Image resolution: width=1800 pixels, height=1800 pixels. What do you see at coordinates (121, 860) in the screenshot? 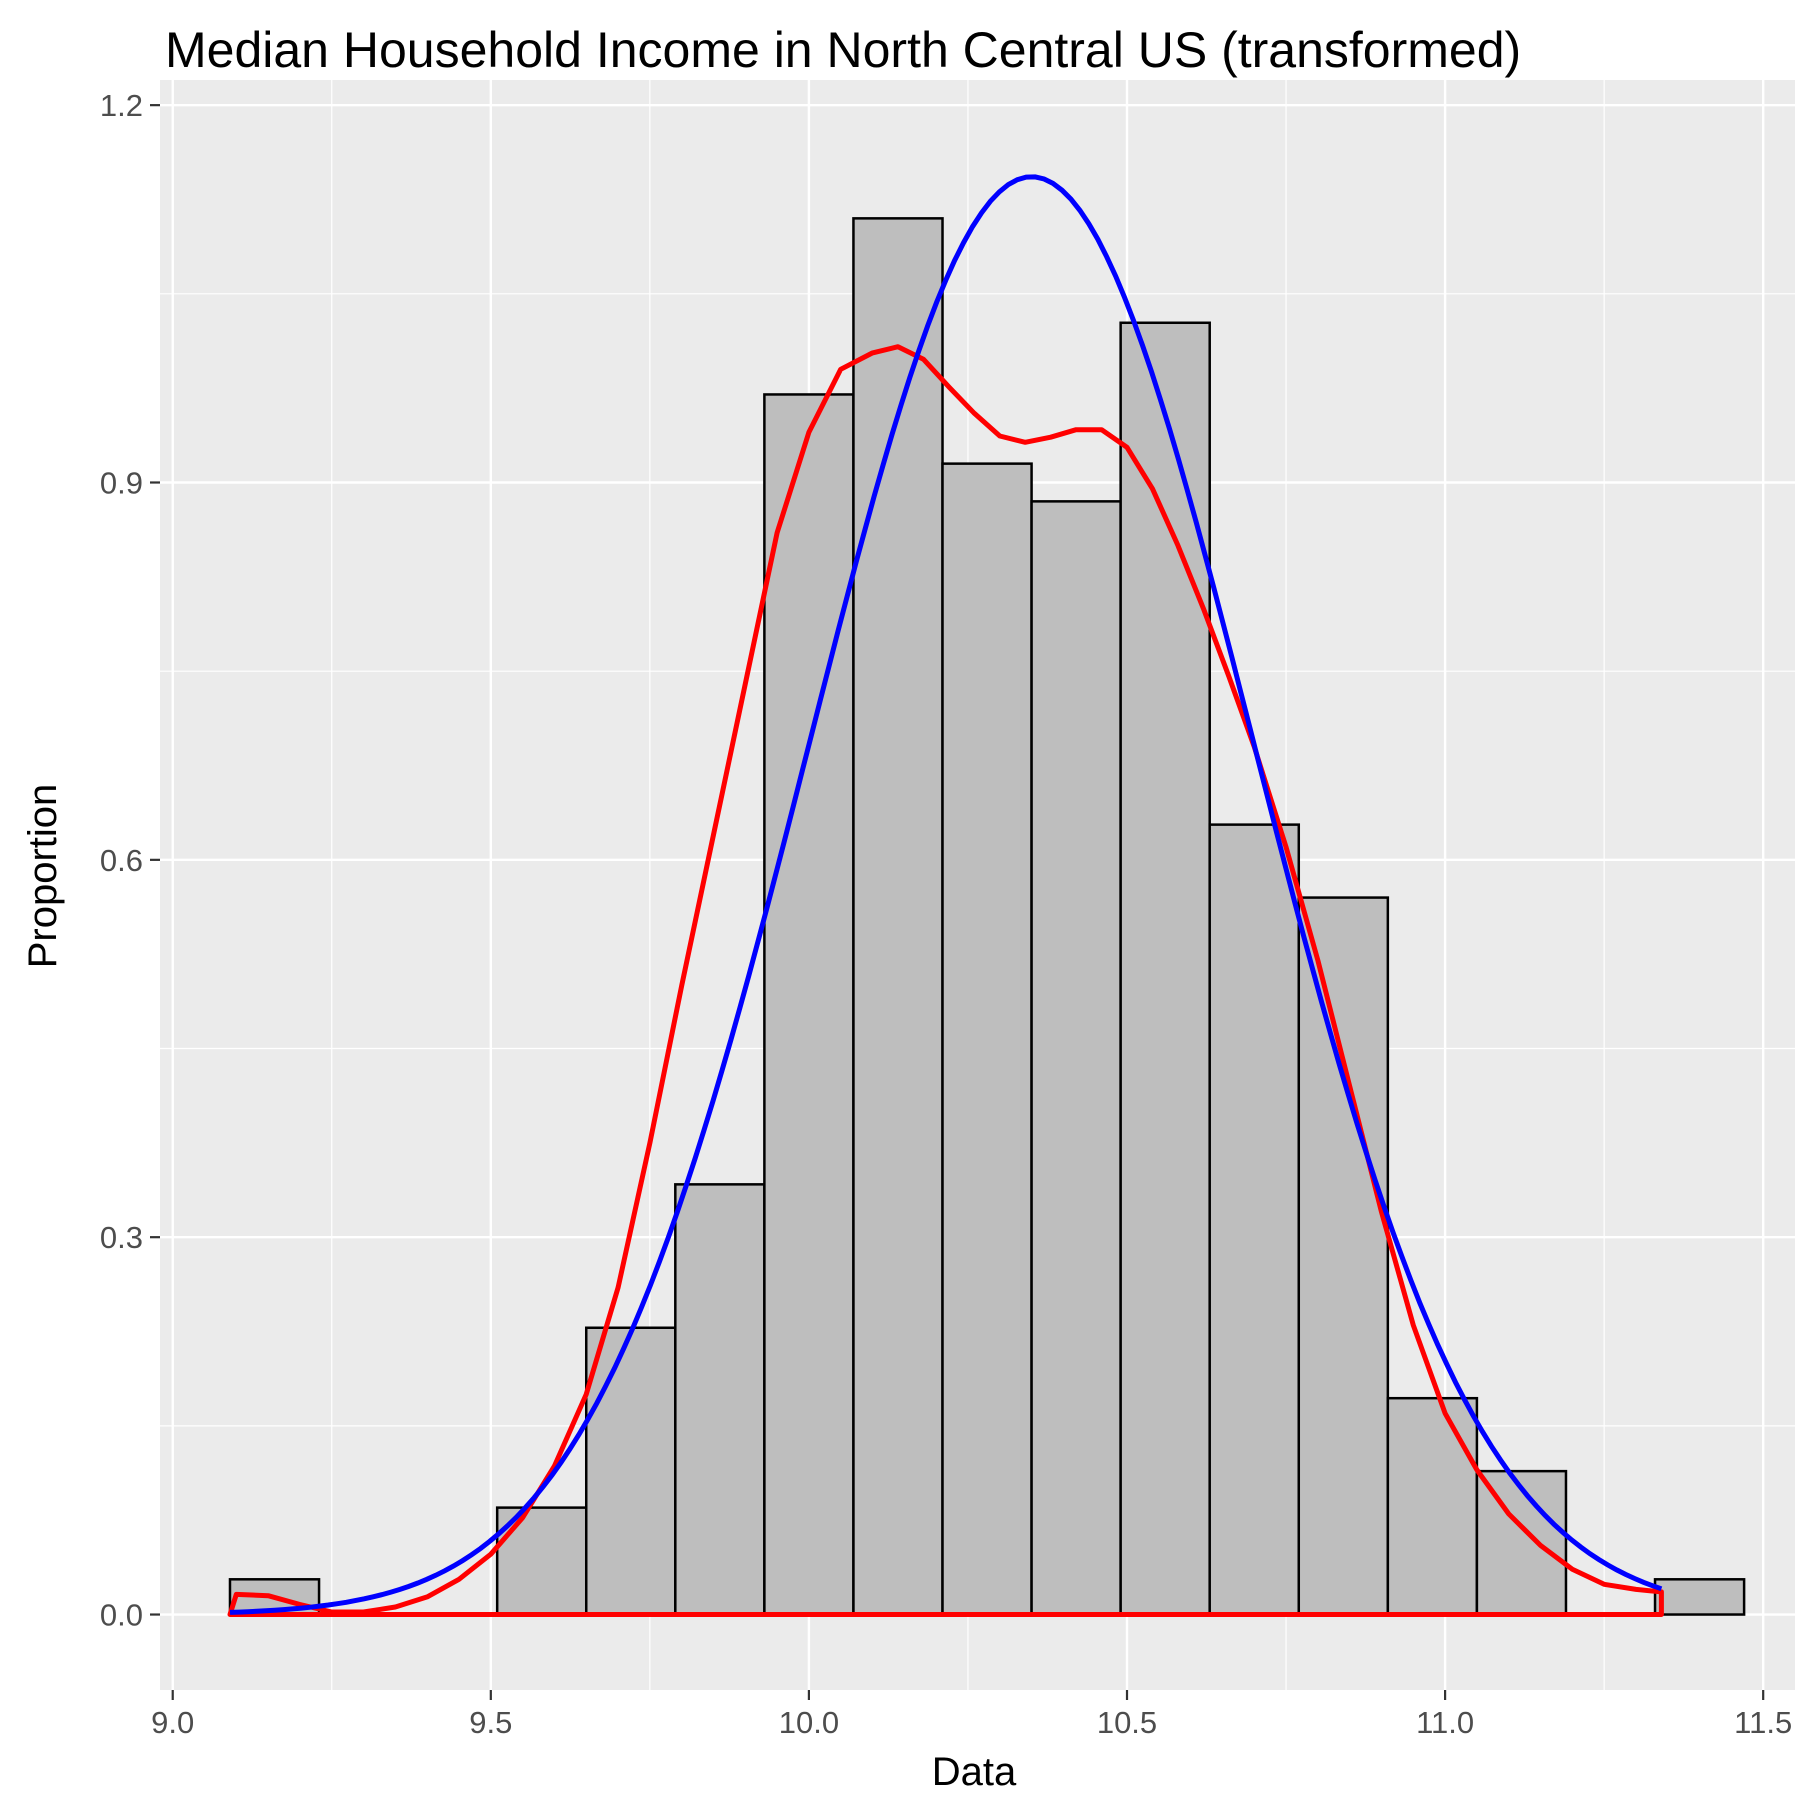
I see `y-tick-label: 0.6` at bounding box center [121, 860].